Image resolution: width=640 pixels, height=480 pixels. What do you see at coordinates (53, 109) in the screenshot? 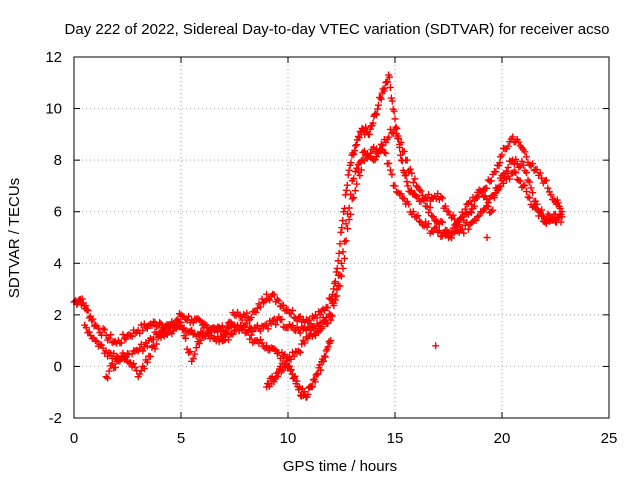
I see `y-tick-label: 10` at bounding box center [53, 109].